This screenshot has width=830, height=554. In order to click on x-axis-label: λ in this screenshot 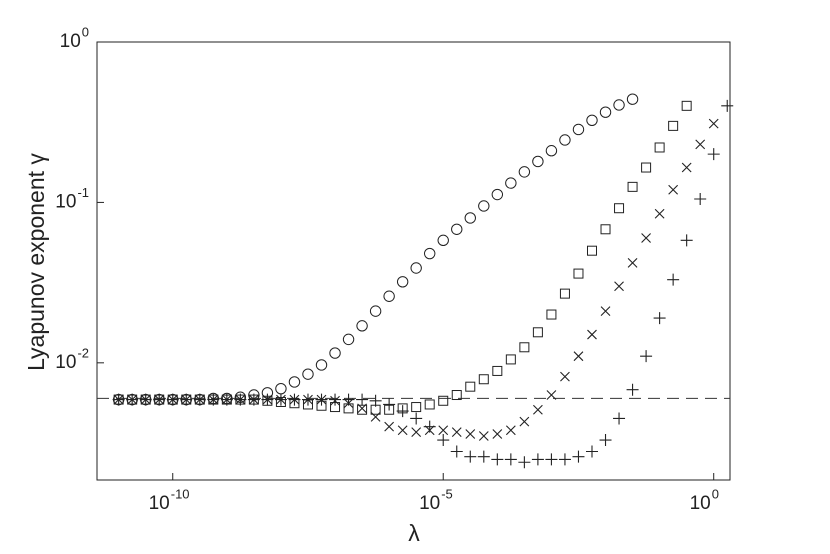, I will do `click(414, 533)`.